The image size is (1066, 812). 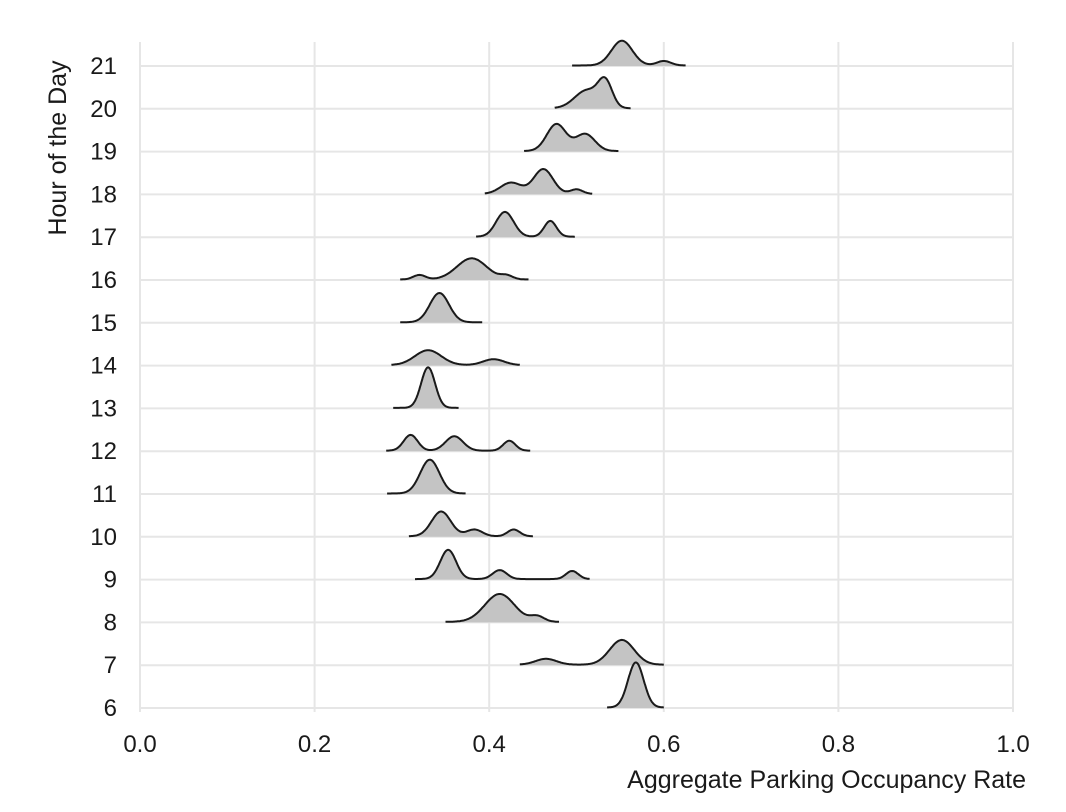 What do you see at coordinates (103, 109) in the screenshot?
I see `y-tick-label: 20` at bounding box center [103, 109].